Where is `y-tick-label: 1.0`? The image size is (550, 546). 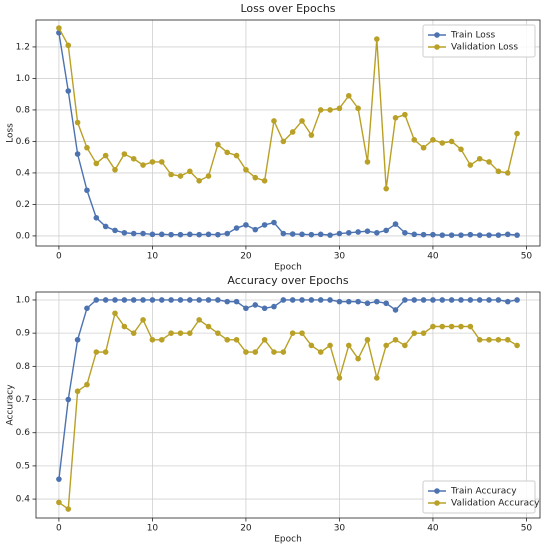 y-tick-label: 1.0 is located at coordinates (23, 300).